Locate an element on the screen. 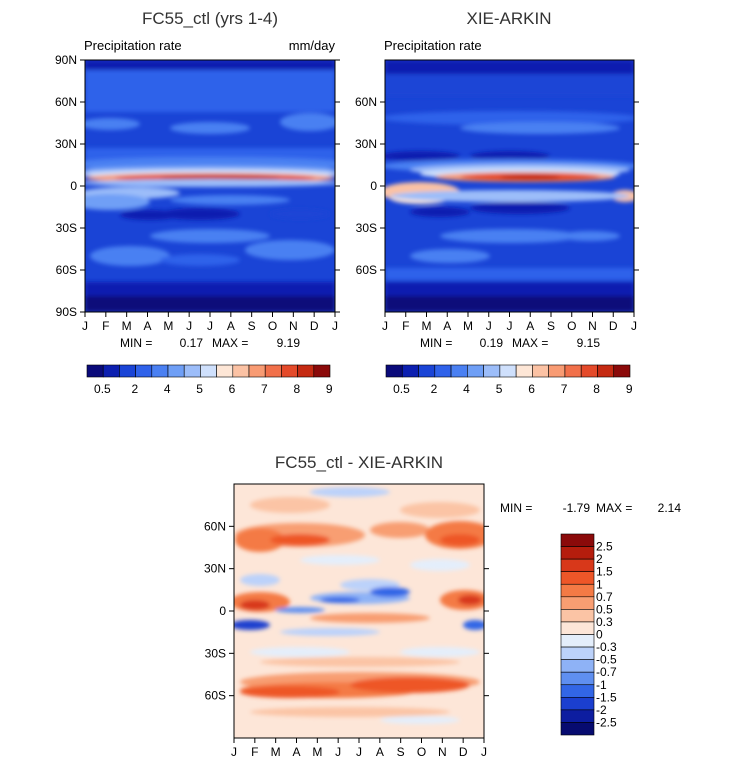  legend-label: -0.7 is located at coordinates (606, 672).